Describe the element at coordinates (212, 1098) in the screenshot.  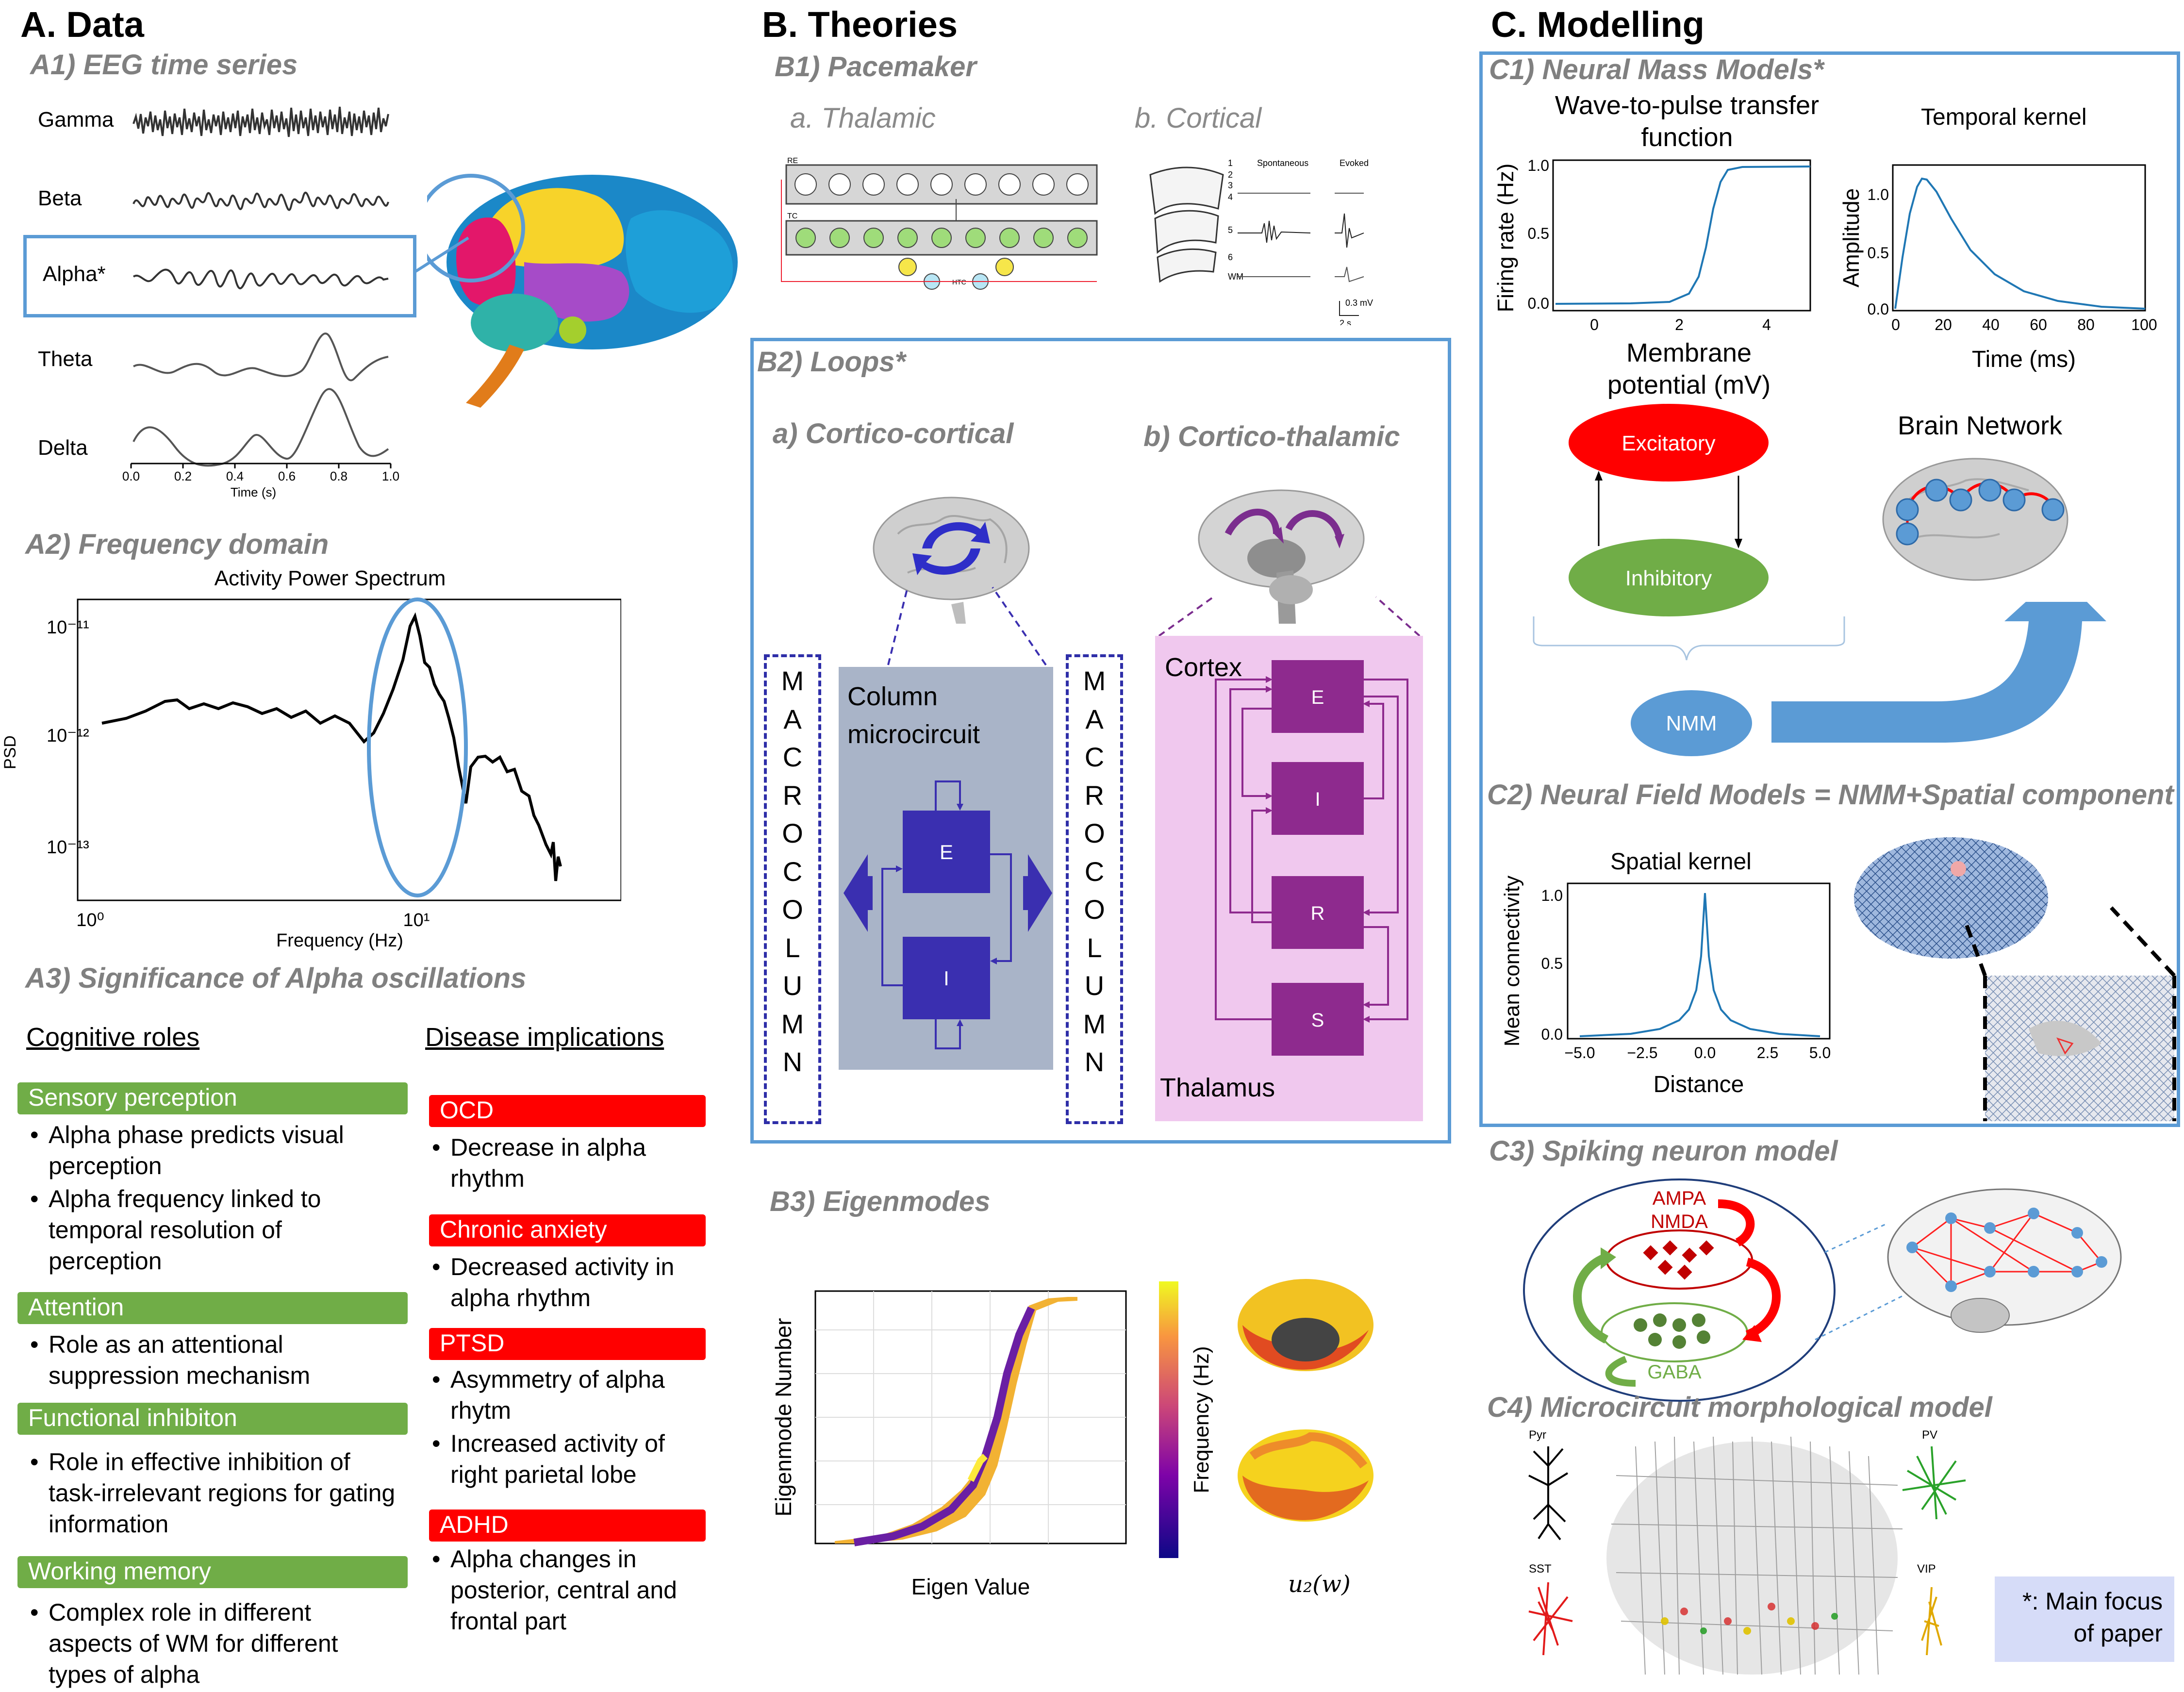
I see `tag-sensory-perception: Sensory perception` at that location.